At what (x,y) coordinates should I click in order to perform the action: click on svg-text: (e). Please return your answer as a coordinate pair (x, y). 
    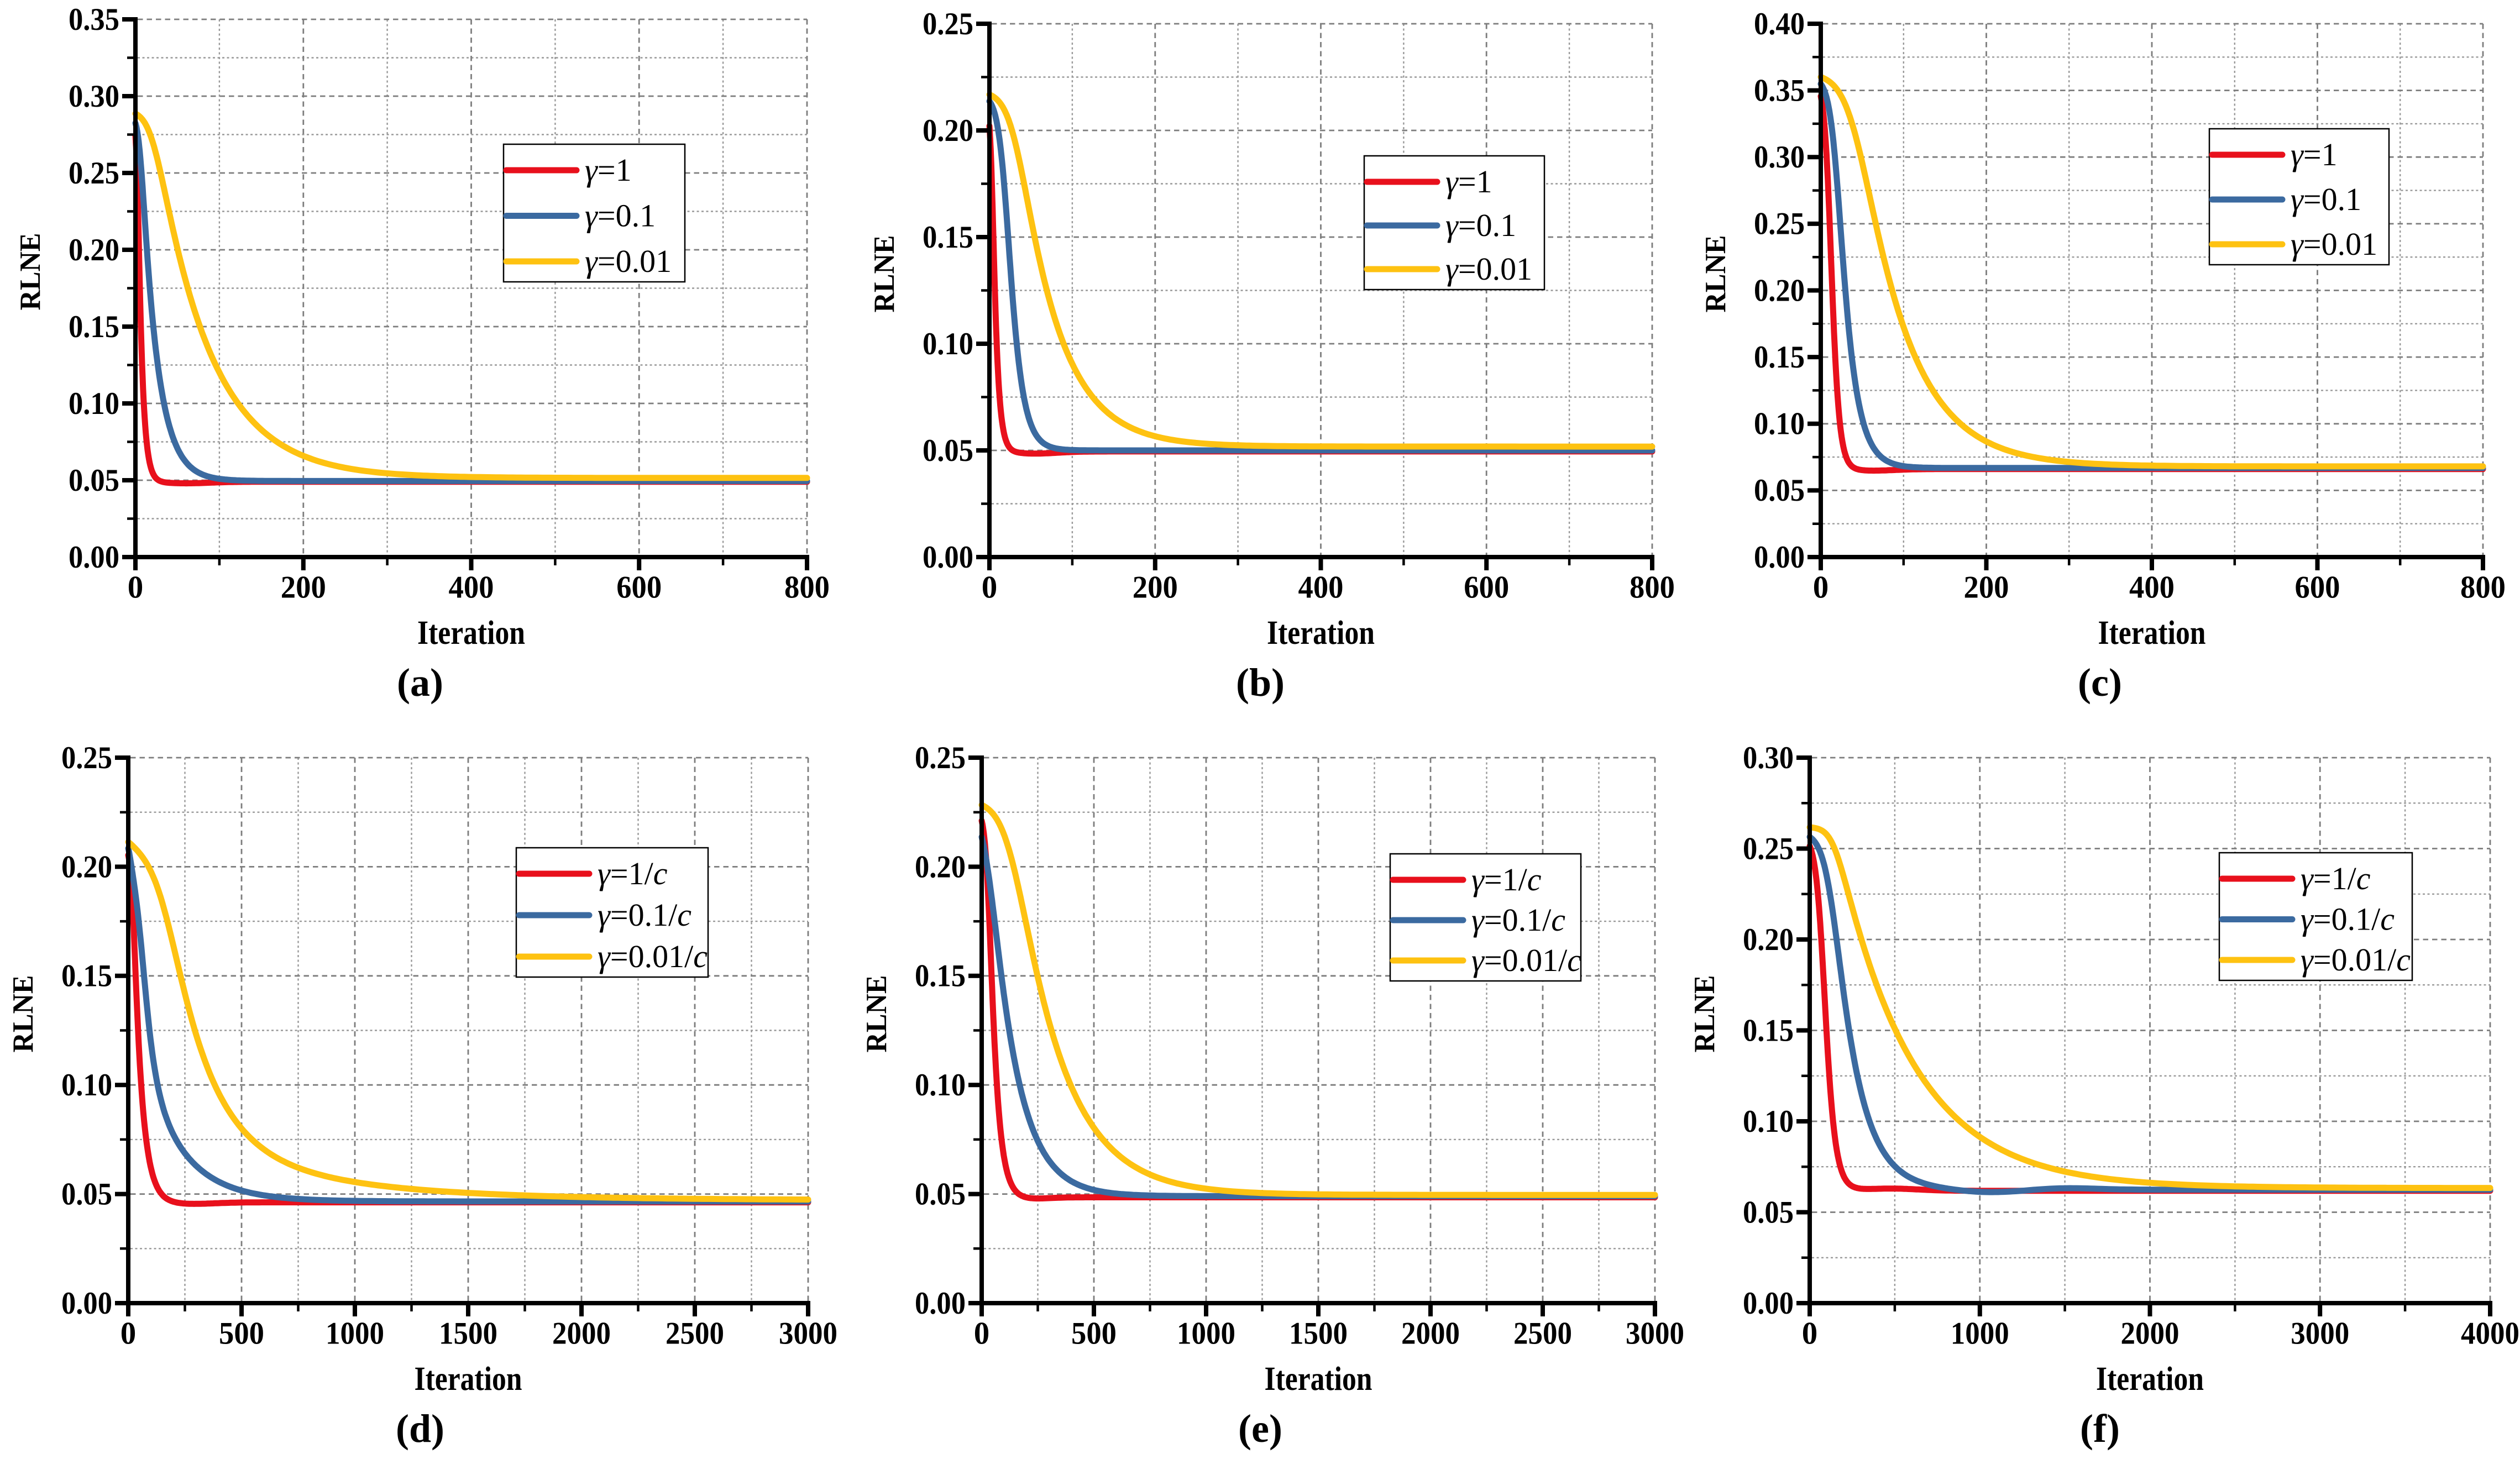
    Looking at the image, I should click on (1260, 1428).